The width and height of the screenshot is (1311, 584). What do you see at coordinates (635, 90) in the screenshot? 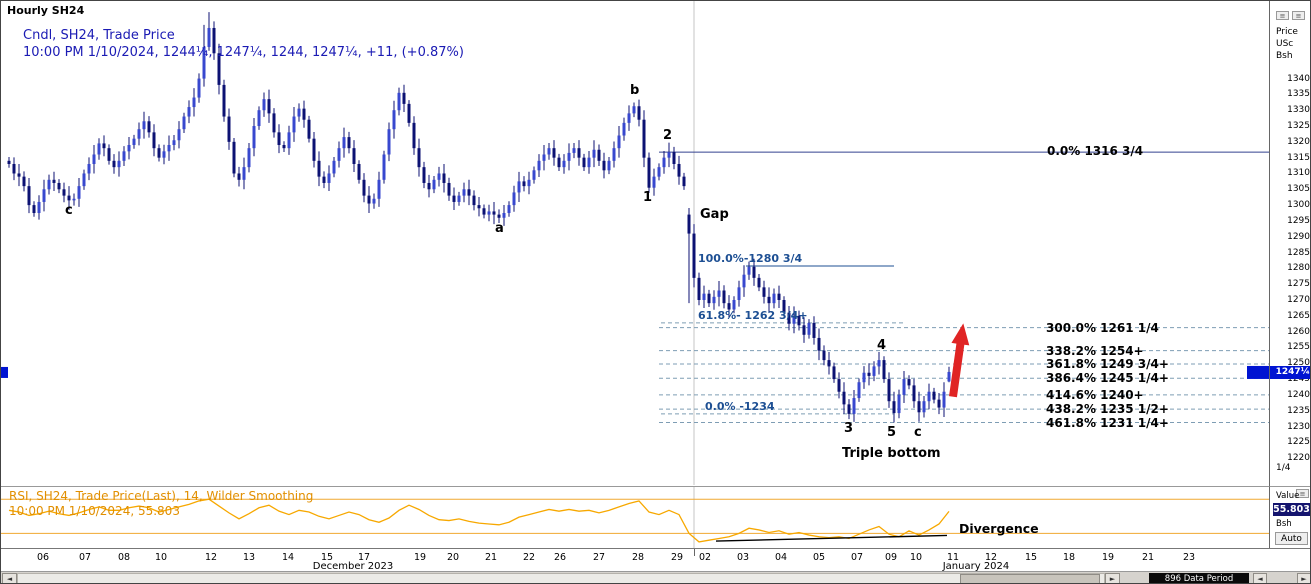
I see `wave-annotation: b` at bounding box center [635, 90].